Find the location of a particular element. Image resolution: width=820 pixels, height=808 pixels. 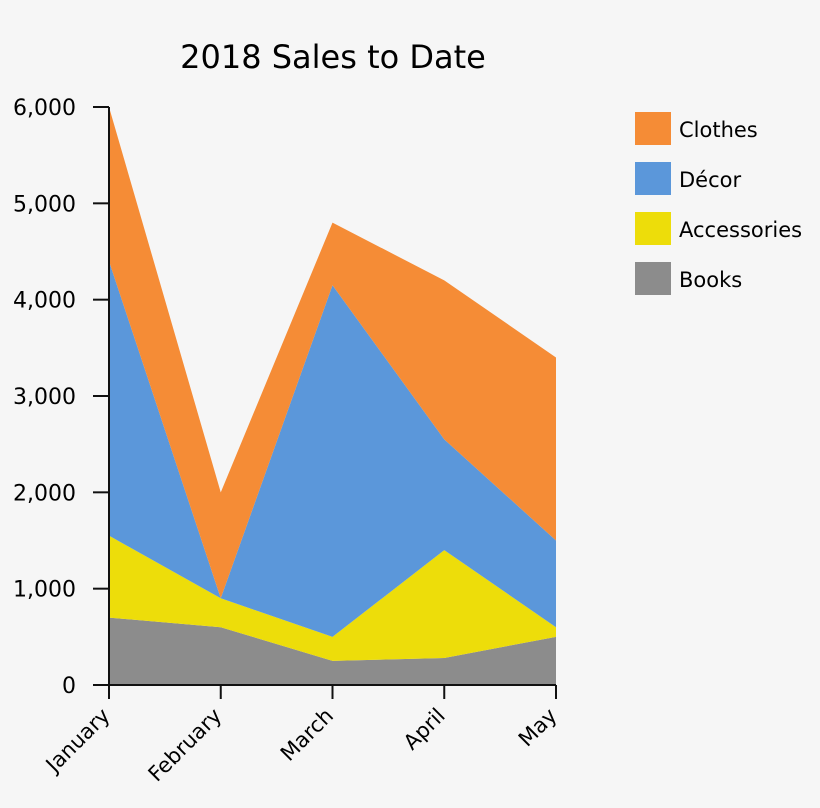

chart-title: 2018 Sales to Date is located at coordinates (333, 57).